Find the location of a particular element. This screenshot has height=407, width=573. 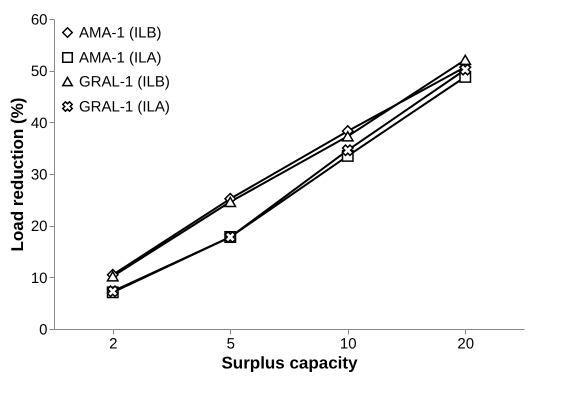

y-tick-label: 30 is located at coordinates (39, 175).